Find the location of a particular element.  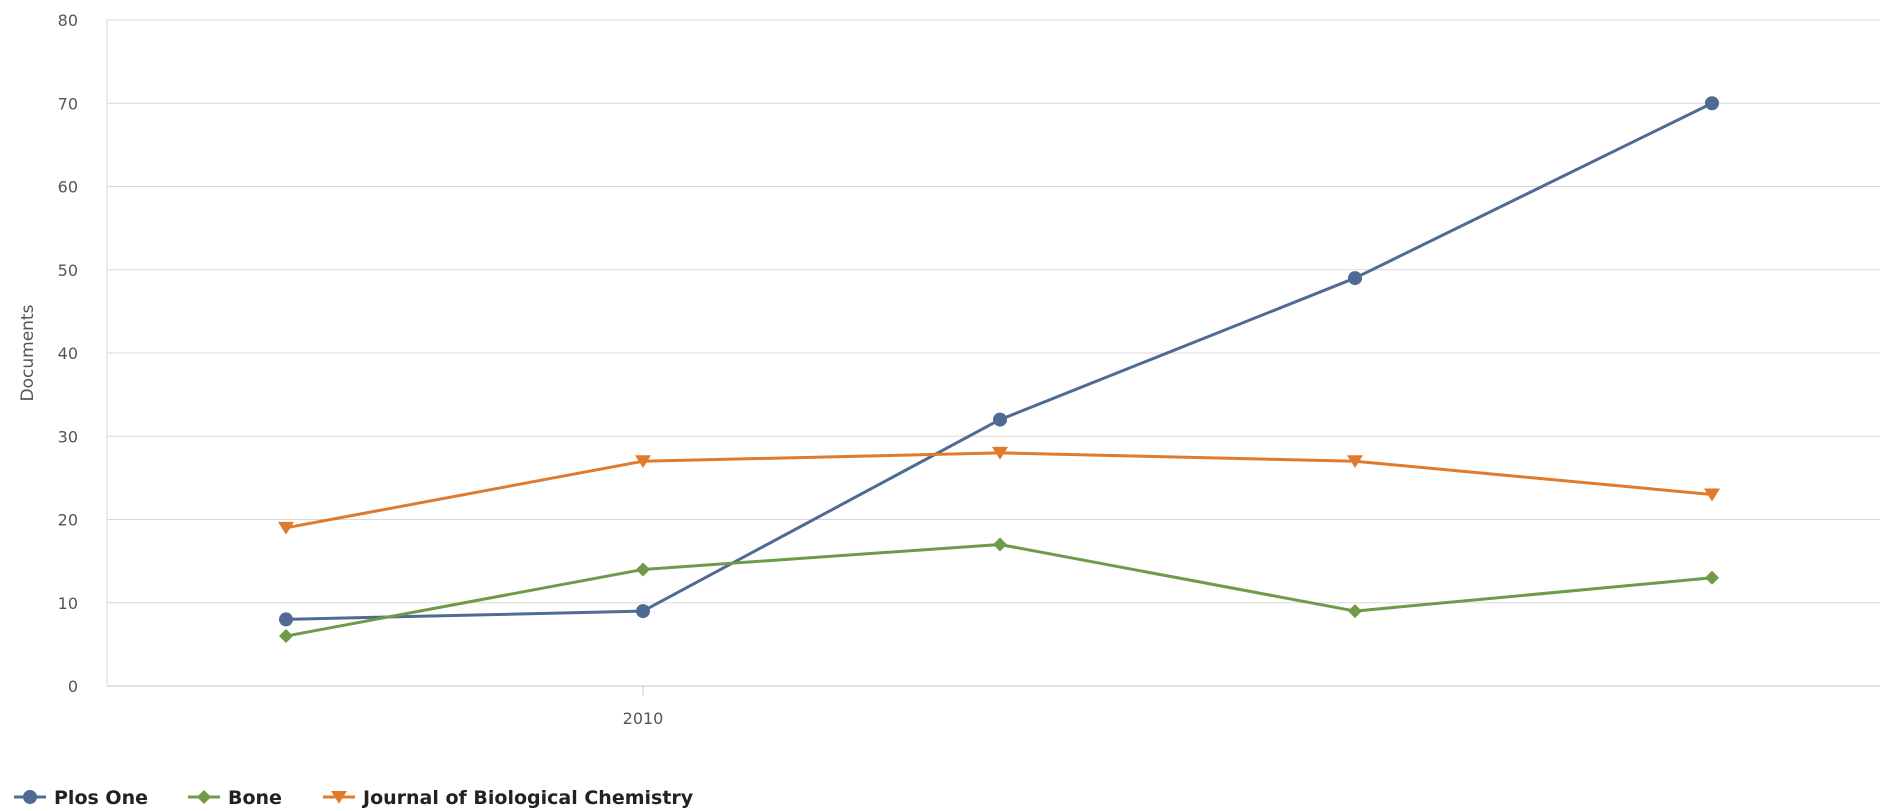

y-tick-label: 50 is located at coordinates (68, 270).